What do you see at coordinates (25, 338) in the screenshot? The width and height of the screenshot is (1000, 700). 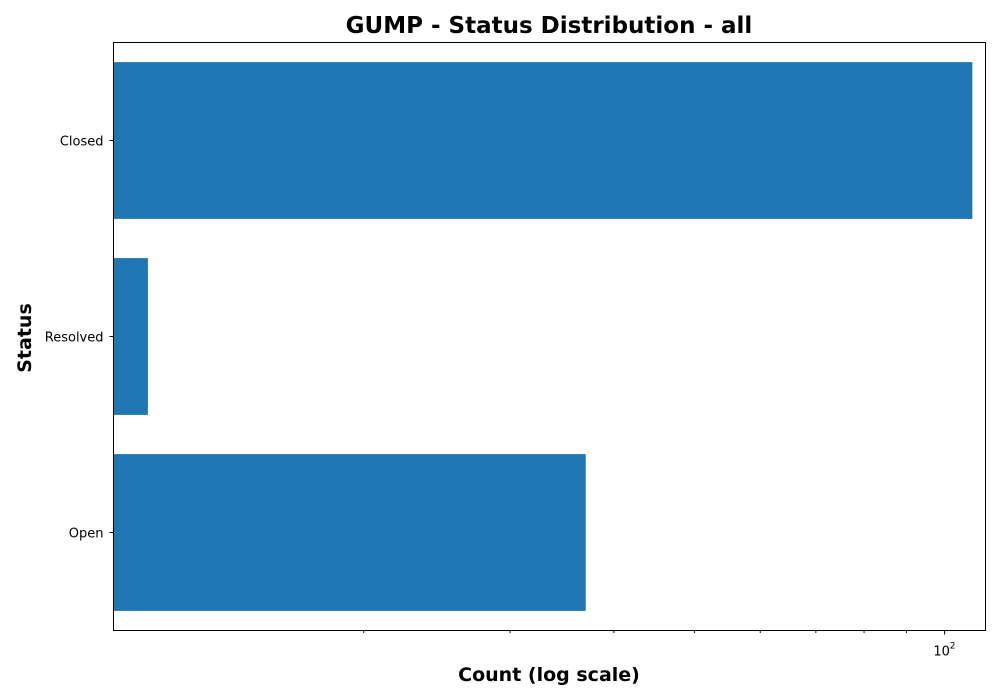 I see `y-axis-label: Status` at bounding box center [25, 338].